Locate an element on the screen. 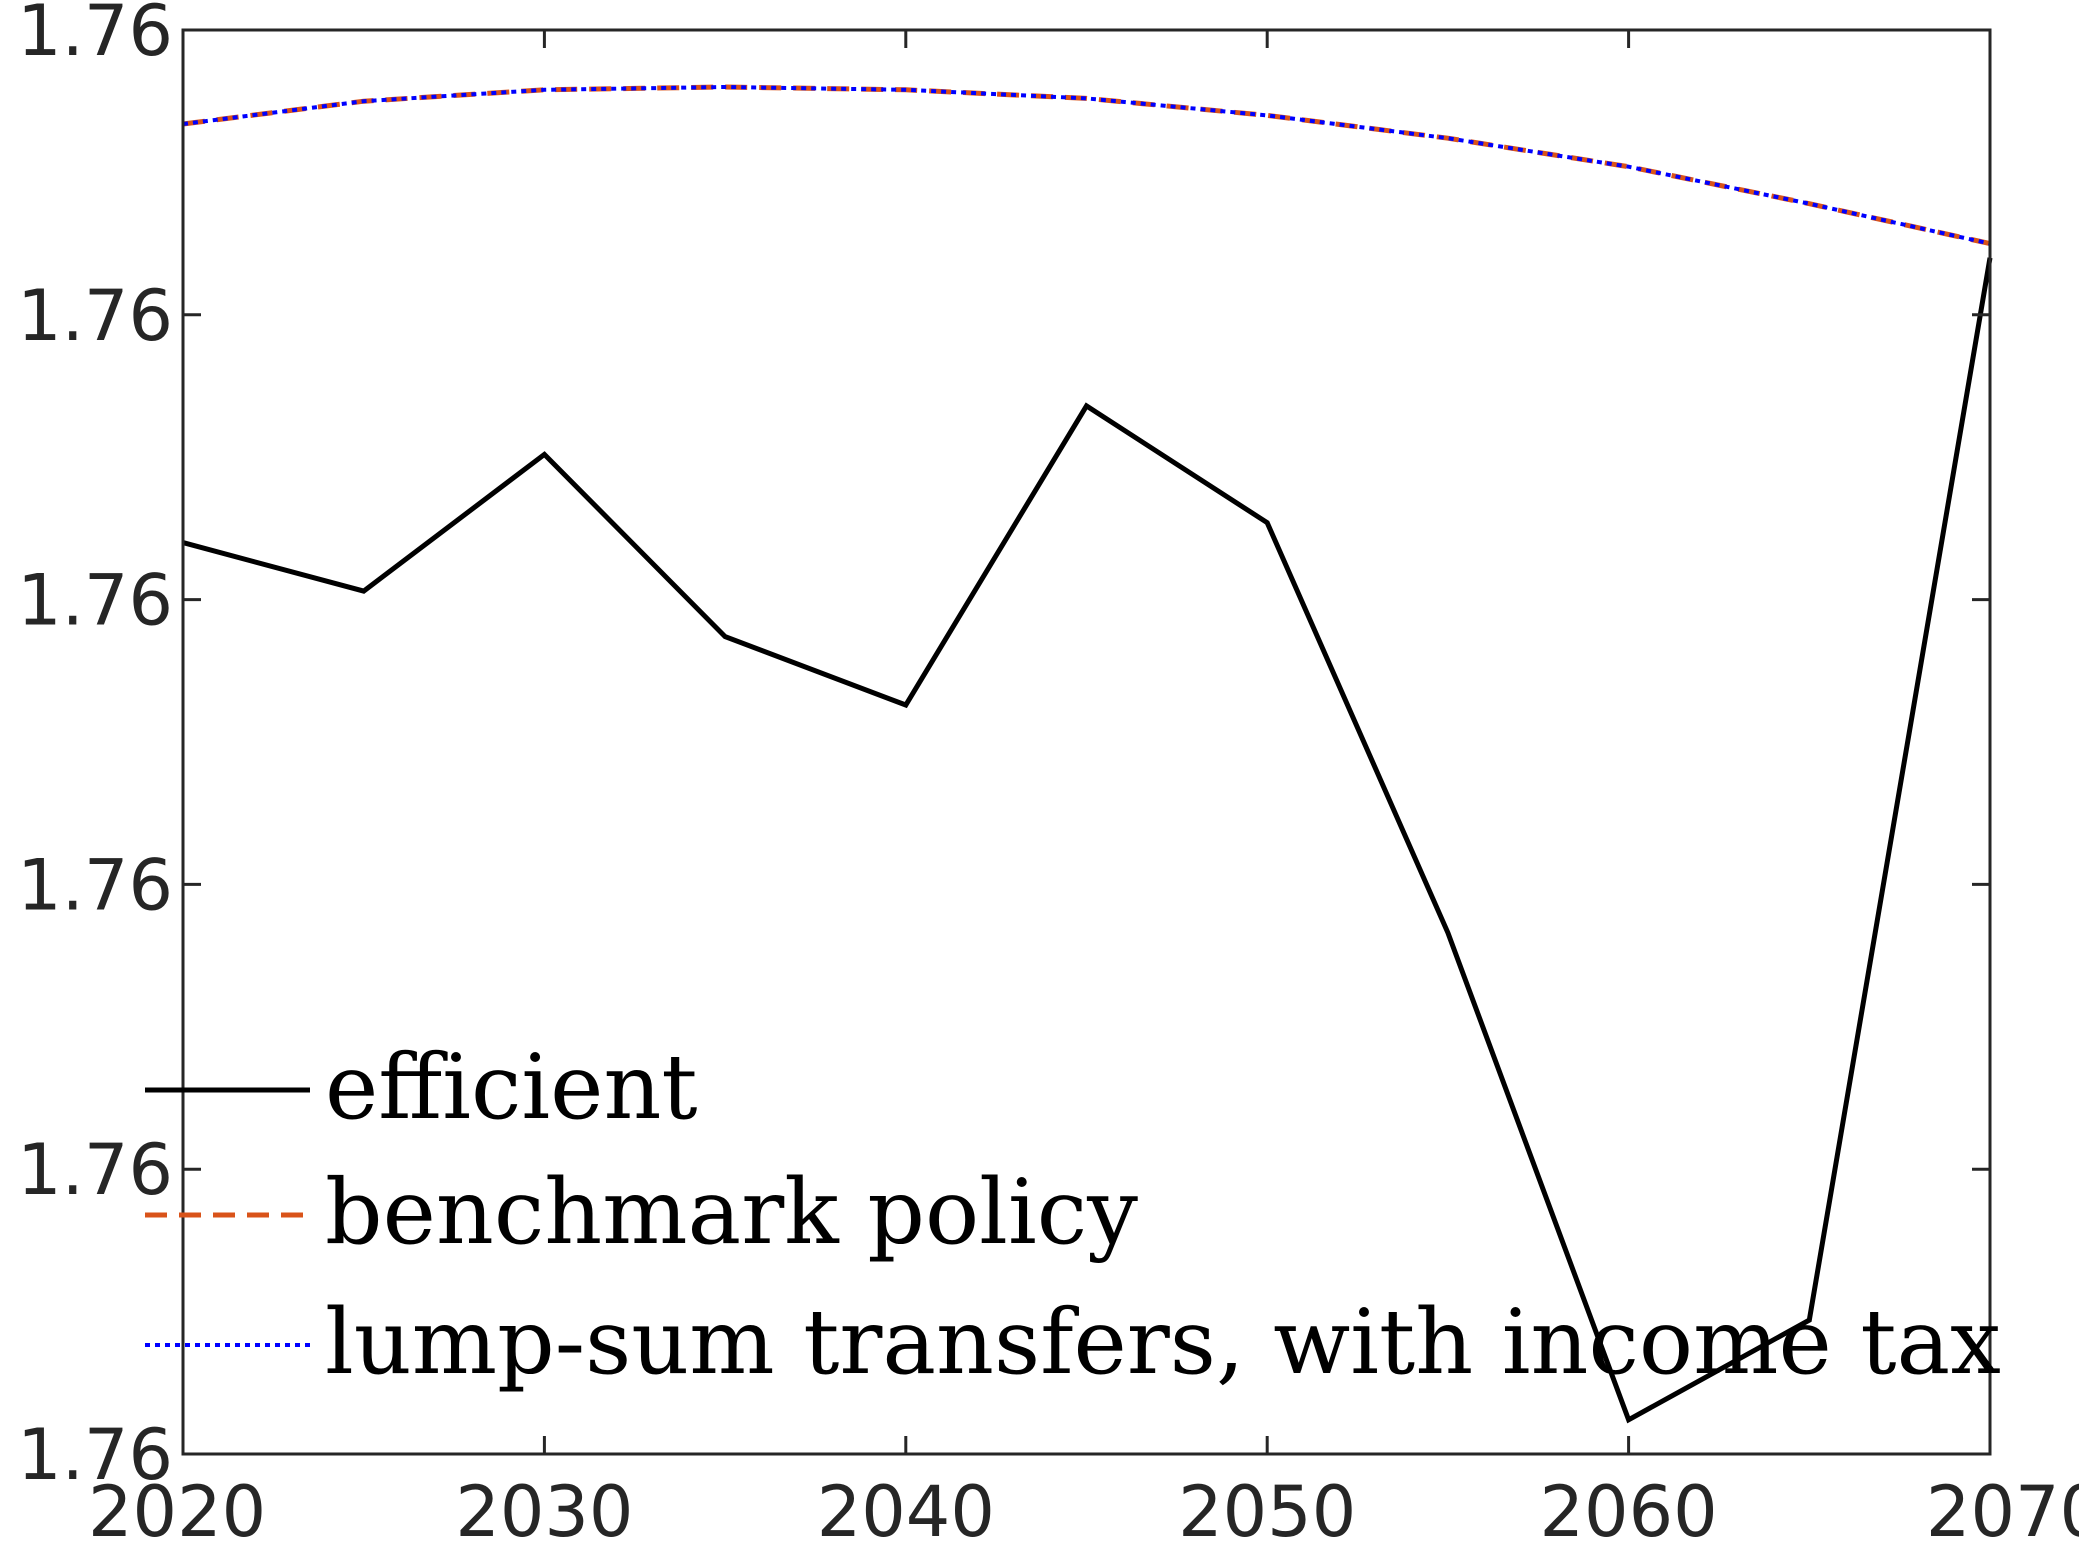  x-tick-label: 2030 is located at coordinates (544, 1512).